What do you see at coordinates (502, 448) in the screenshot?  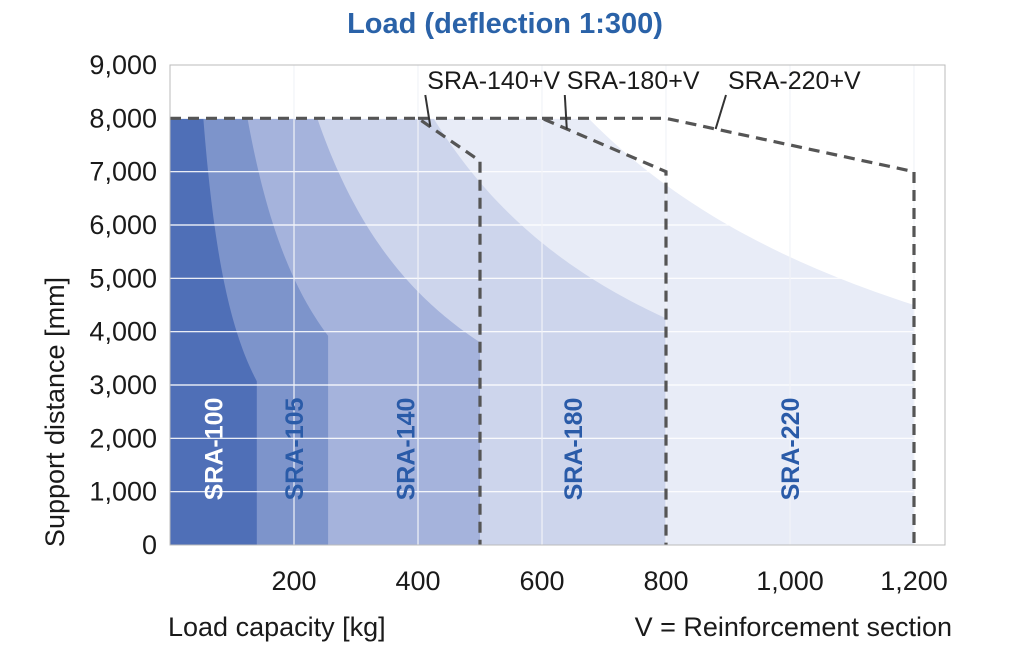 I see `region-labels: SRA-220 SRA-180 SRA-140 SRA-105 SRA-100` at bounding box center [502, 448].